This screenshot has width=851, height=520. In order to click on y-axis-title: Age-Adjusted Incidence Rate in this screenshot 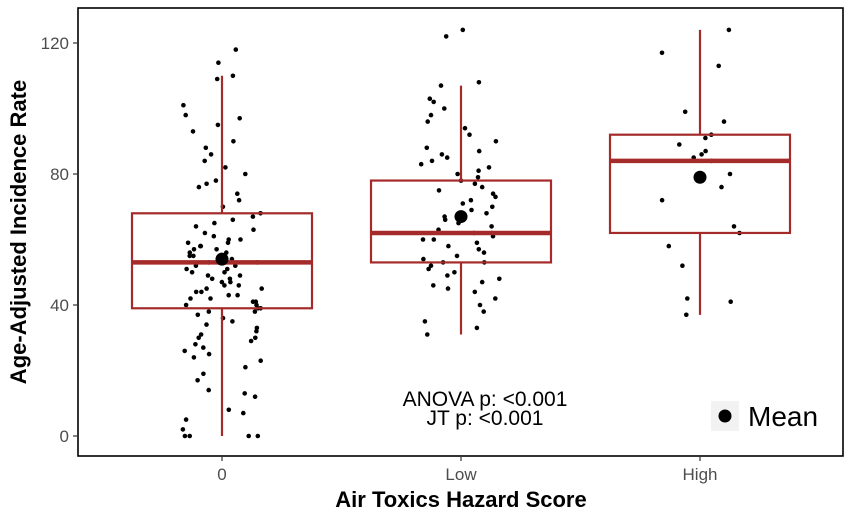, I will do `click(18, 232)`.